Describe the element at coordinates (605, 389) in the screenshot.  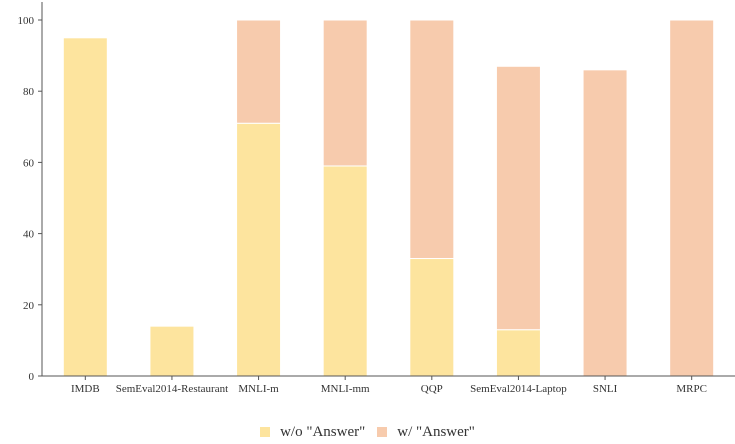
I see `x-tick-label: SNLI` at that location.